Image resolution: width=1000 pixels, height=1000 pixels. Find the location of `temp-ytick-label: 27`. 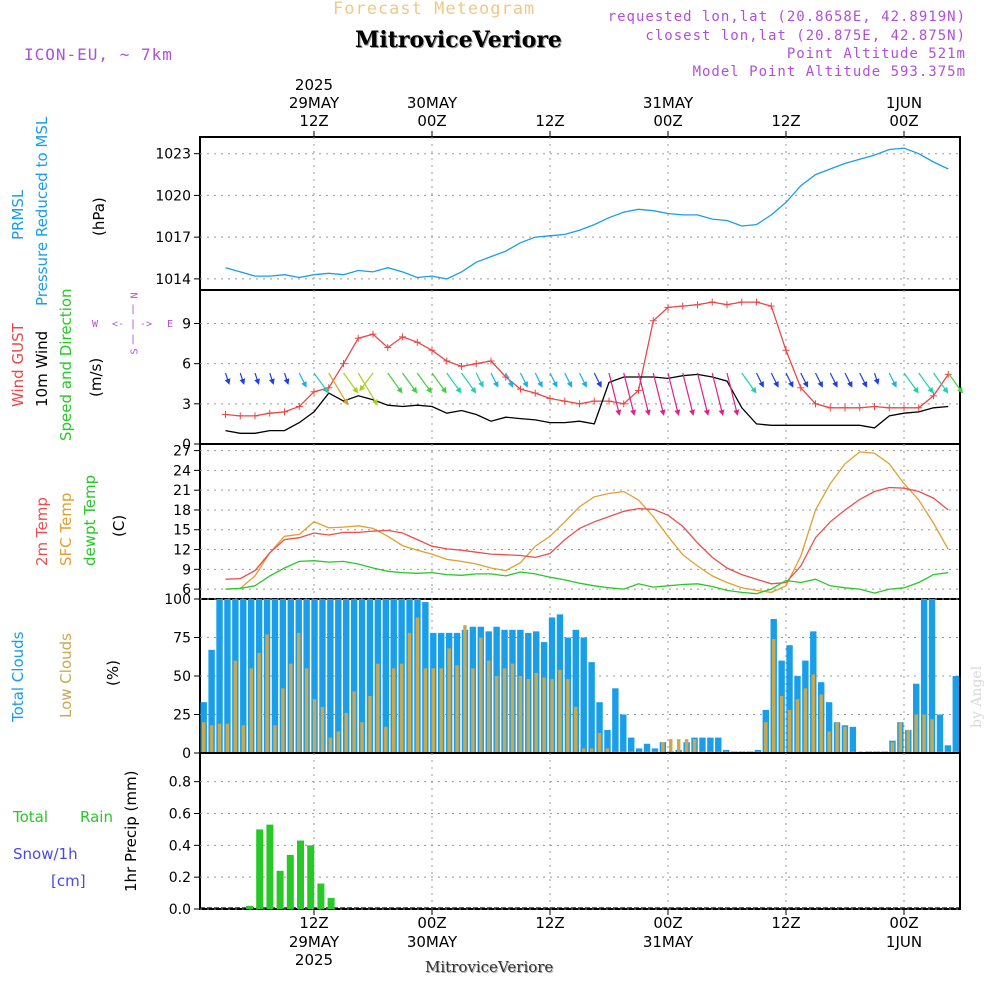

temp-ytick-label: 27 is located at coordinates (182, 452).